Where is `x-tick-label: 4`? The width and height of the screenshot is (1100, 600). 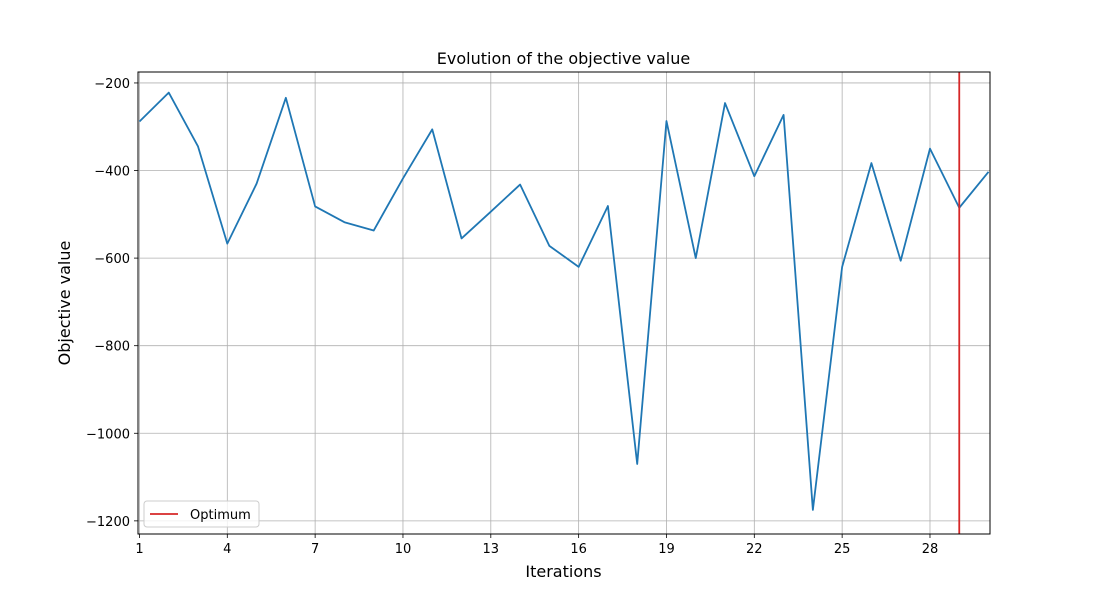
x-tick-label: 4 is located at coordinates (227, 549).